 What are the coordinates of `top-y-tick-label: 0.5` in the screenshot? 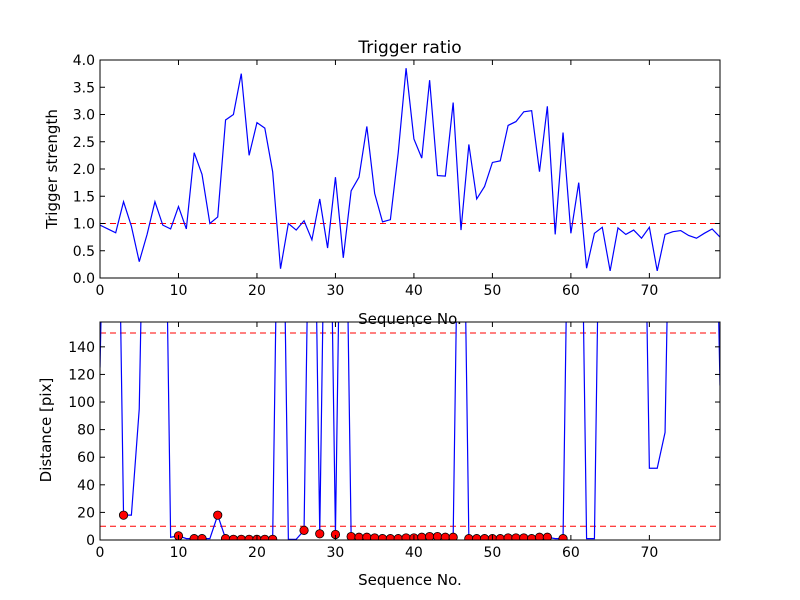 It's located at (84, 252).